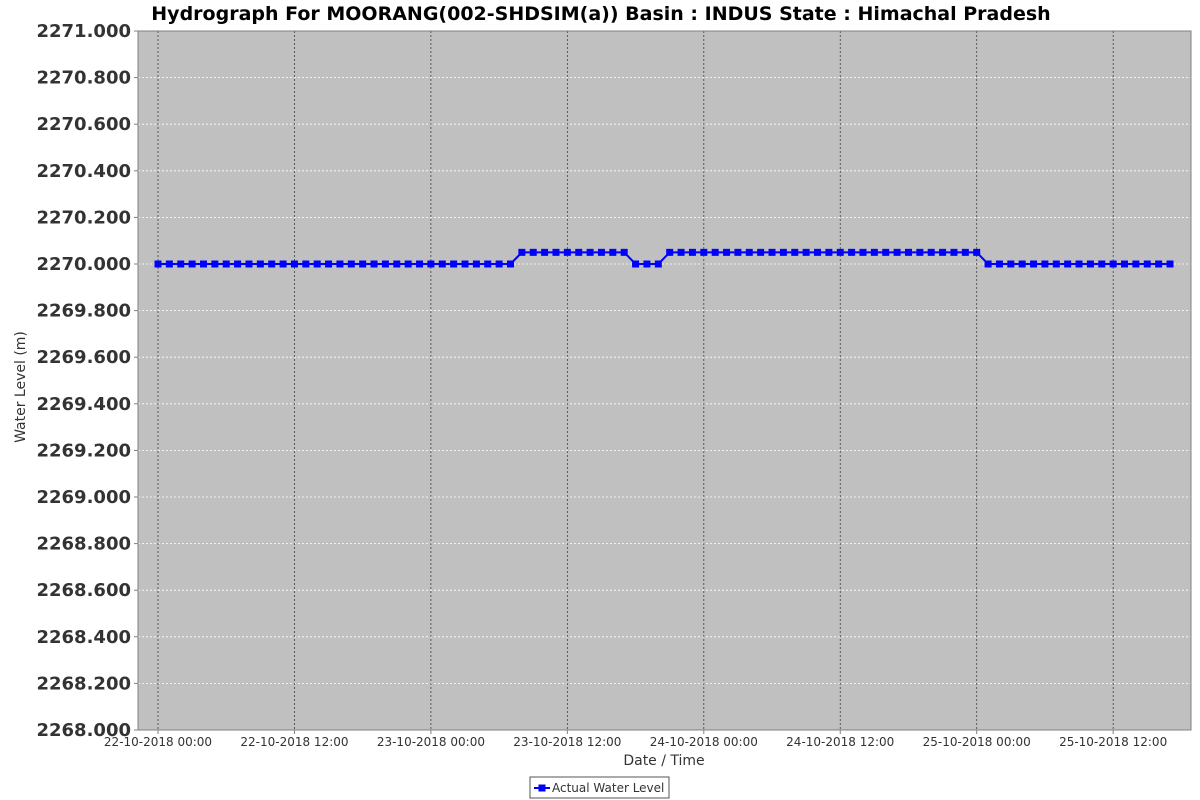 This screenshot has width=1200, height=800. I want to click on y-tick-label: 2268.000, so click(83, 730).